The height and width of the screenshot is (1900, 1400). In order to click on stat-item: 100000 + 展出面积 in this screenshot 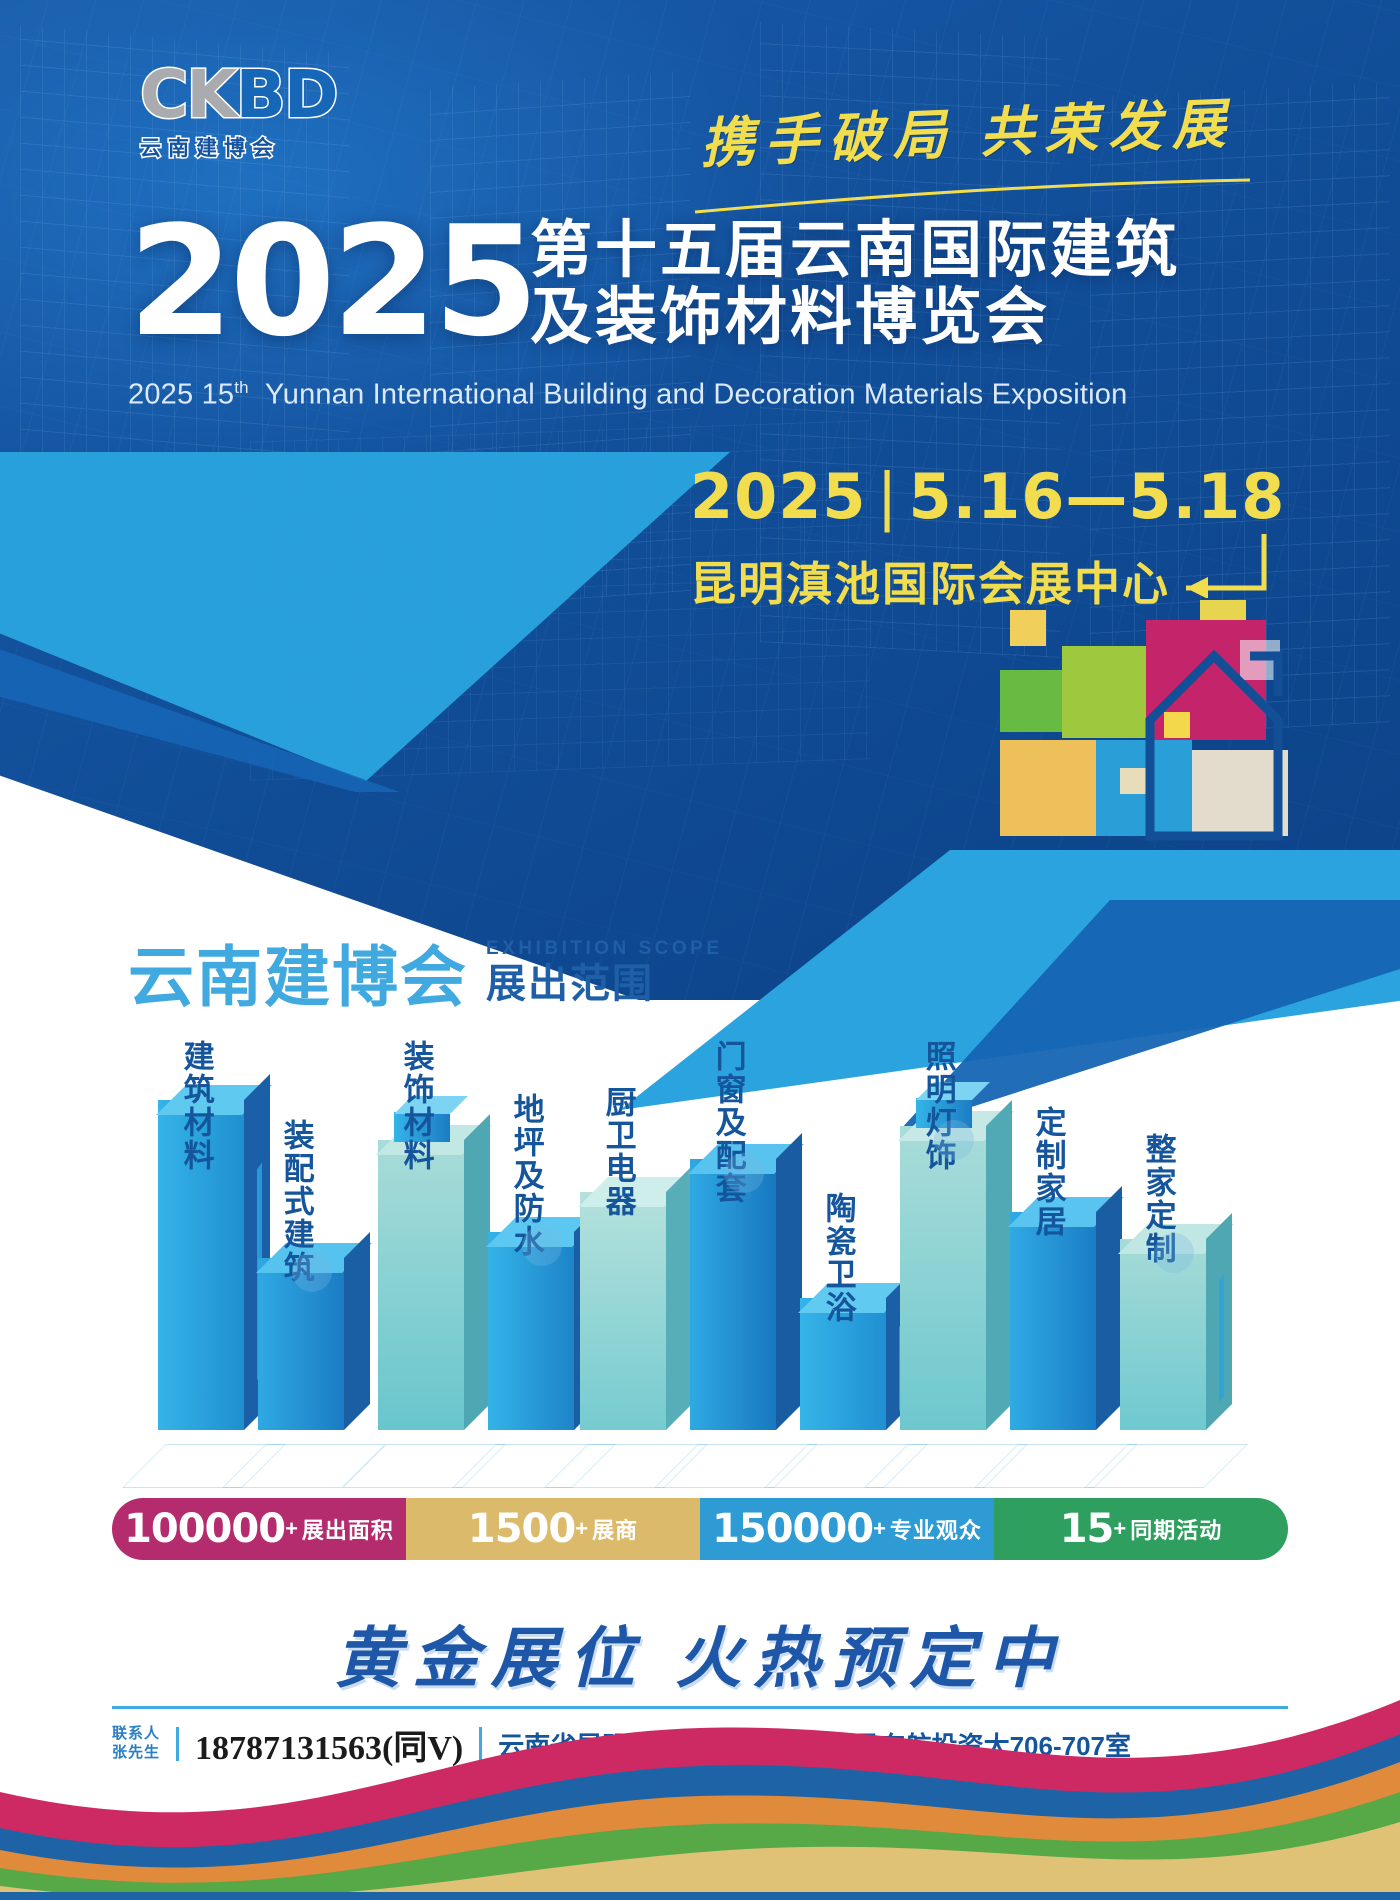, I will do `click(259, 1529)`.